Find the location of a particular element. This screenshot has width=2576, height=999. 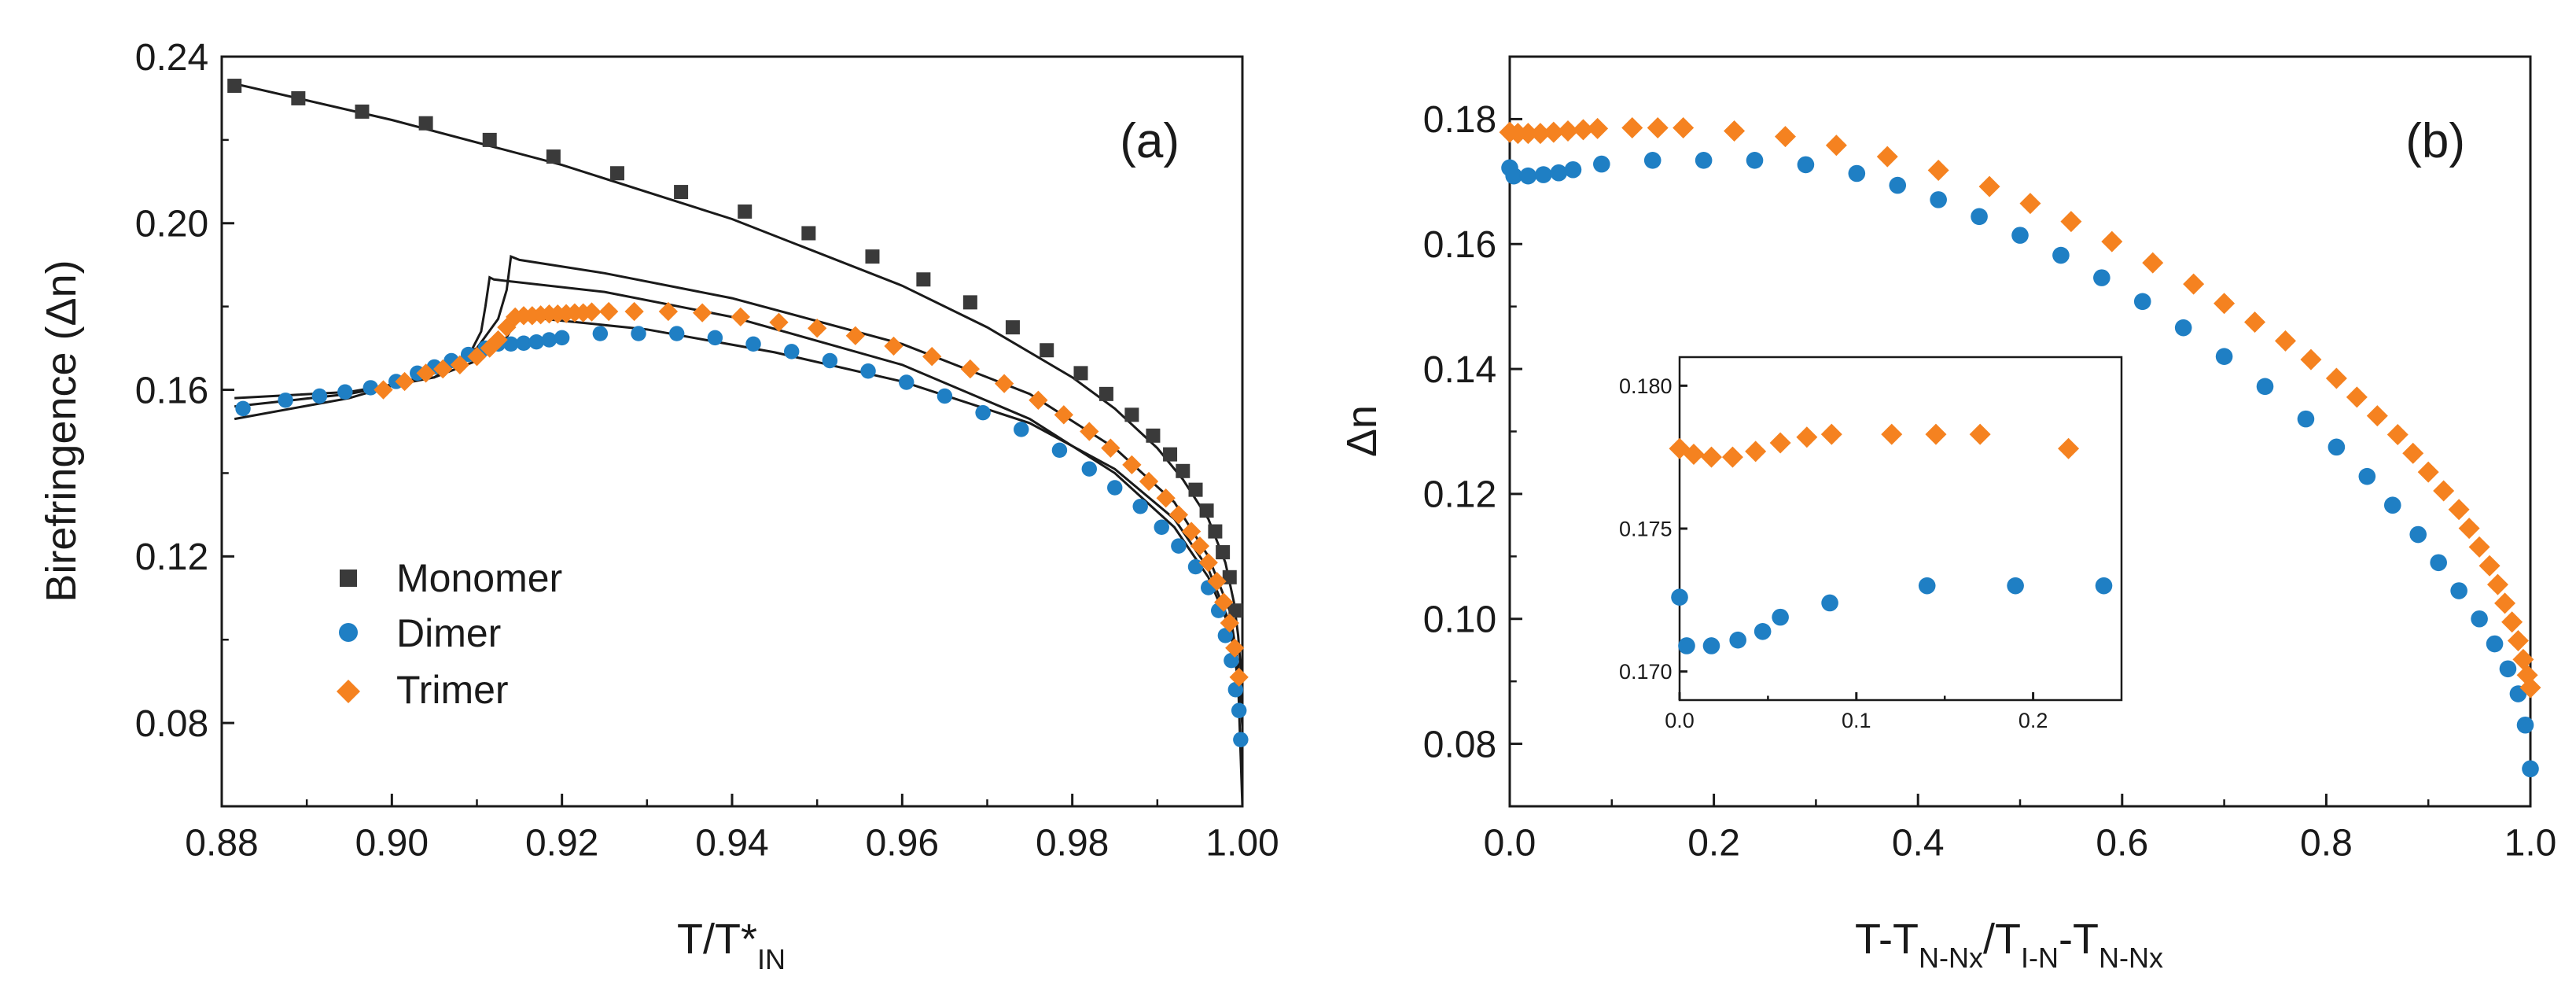

legend-monomer-marker is located at coordinates (348, 578).